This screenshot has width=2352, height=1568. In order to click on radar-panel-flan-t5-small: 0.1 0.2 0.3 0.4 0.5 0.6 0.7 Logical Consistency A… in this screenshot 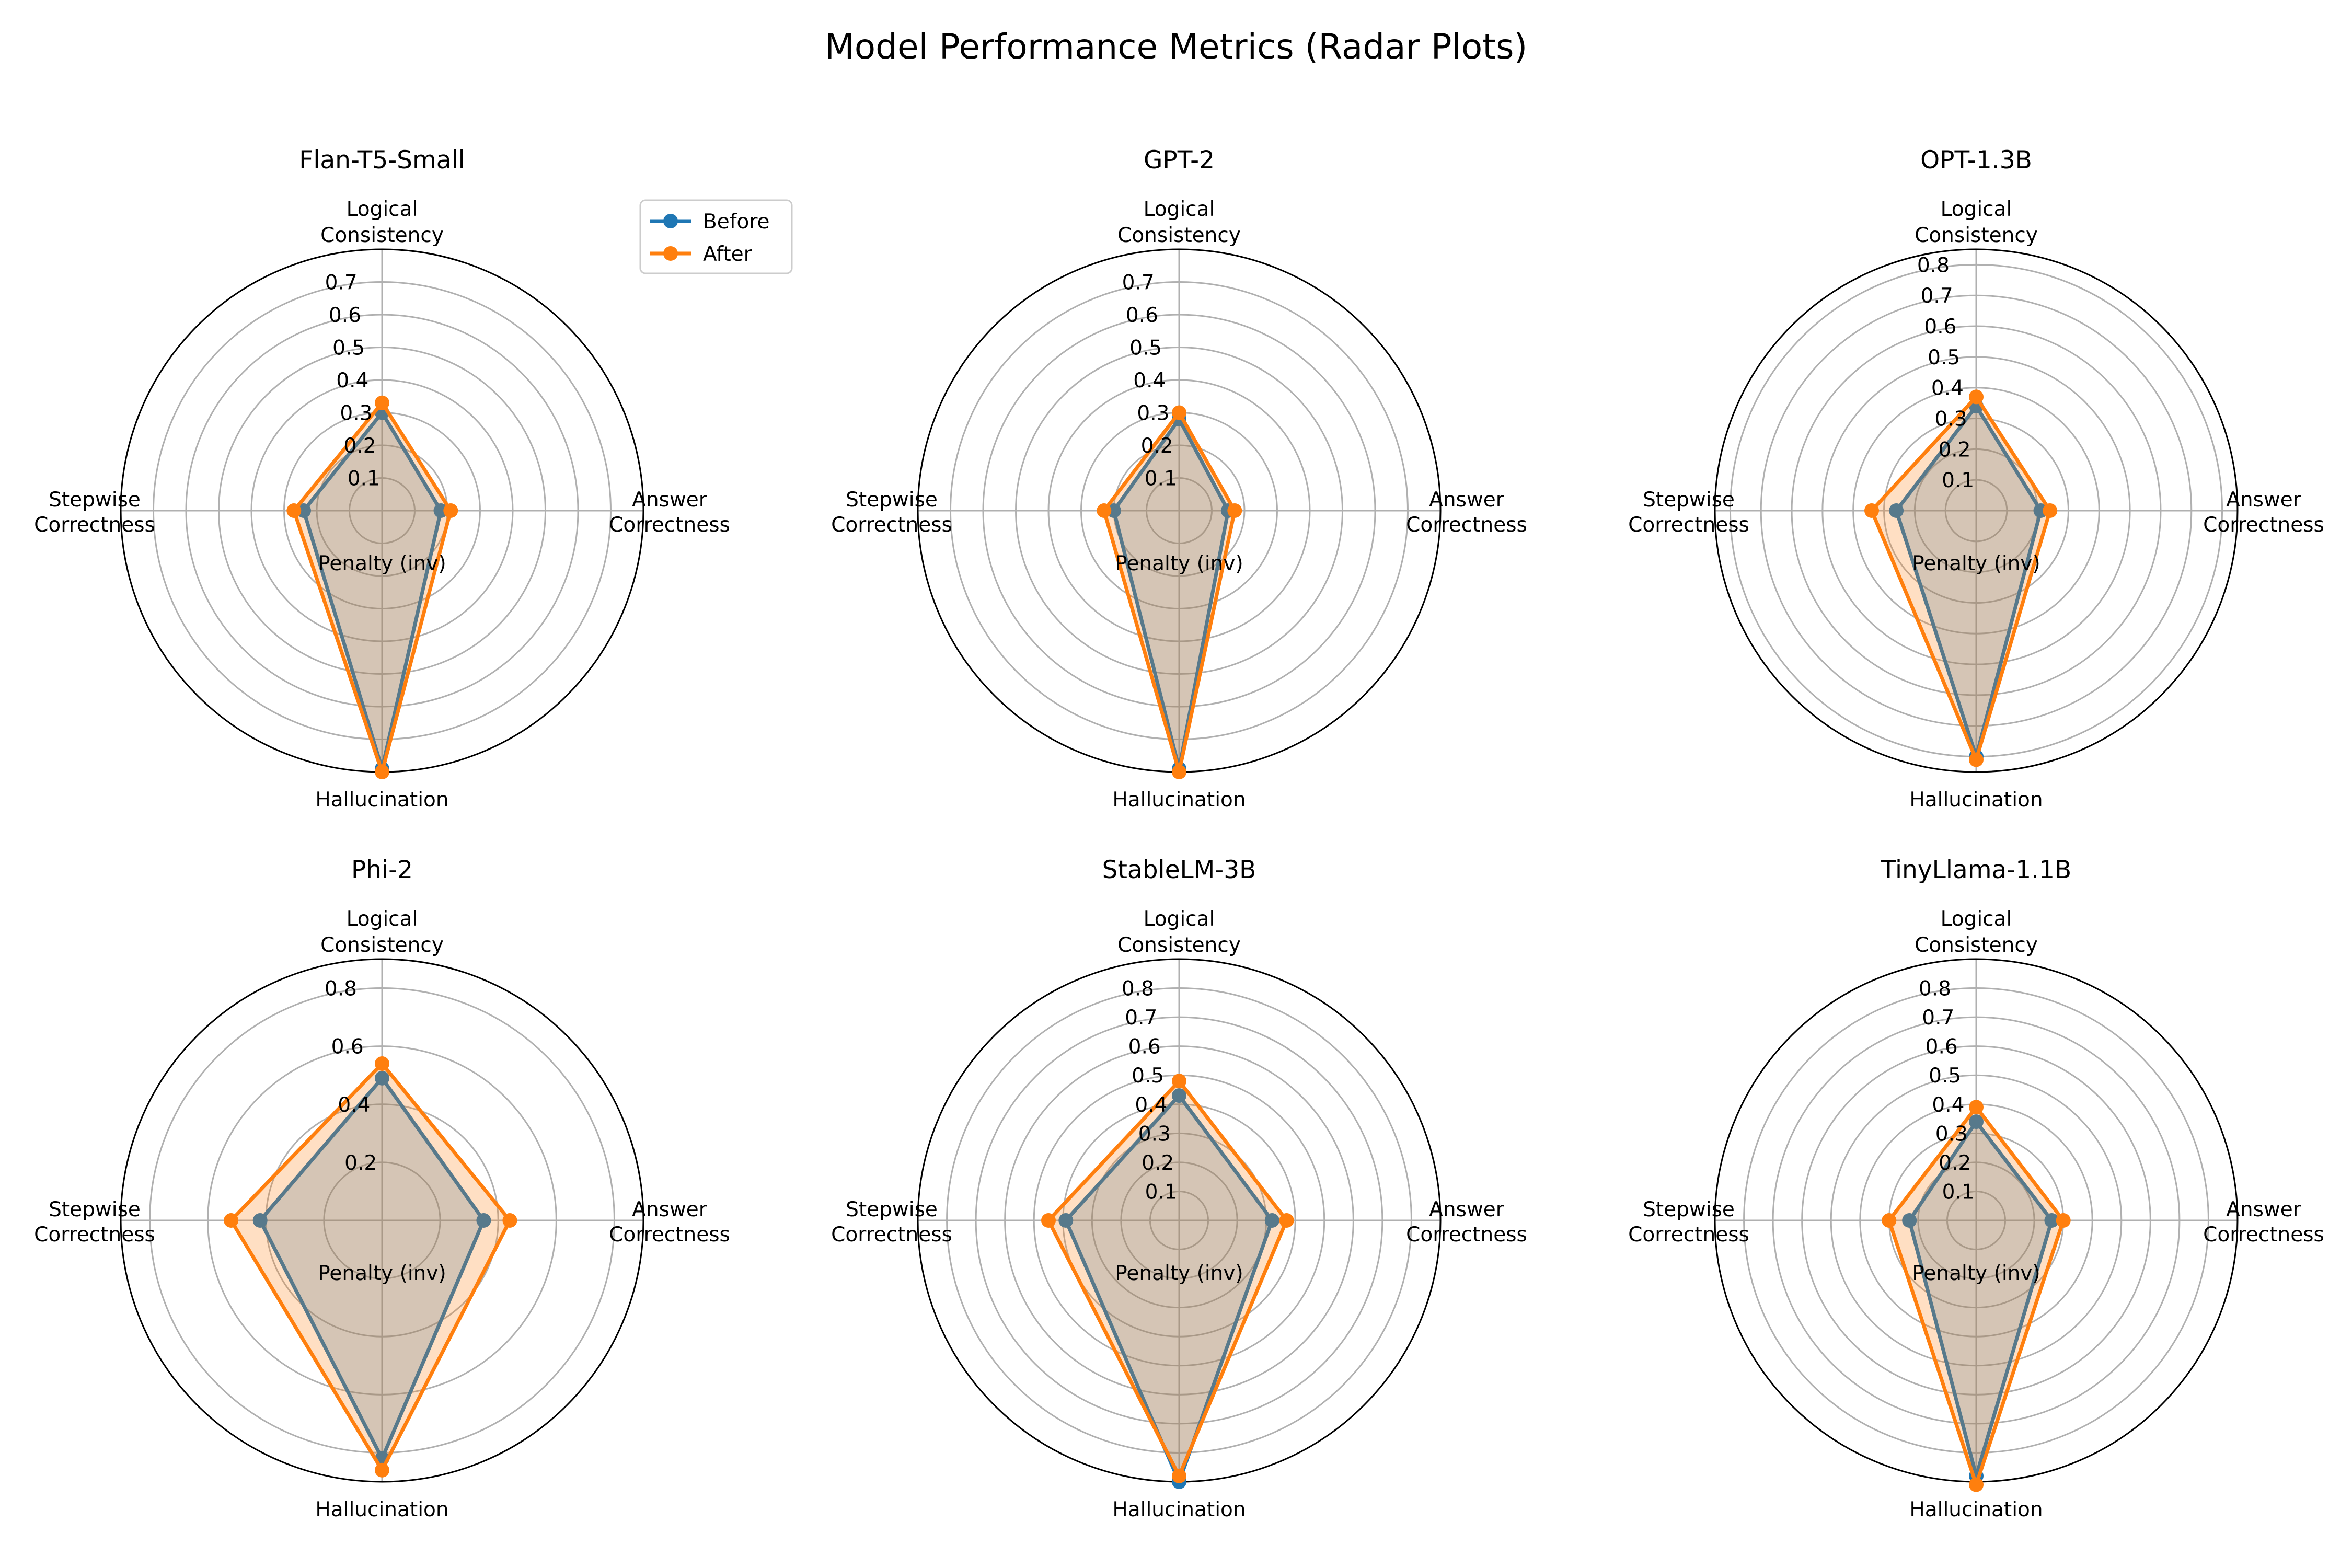, I will do `click(382, 479)`.